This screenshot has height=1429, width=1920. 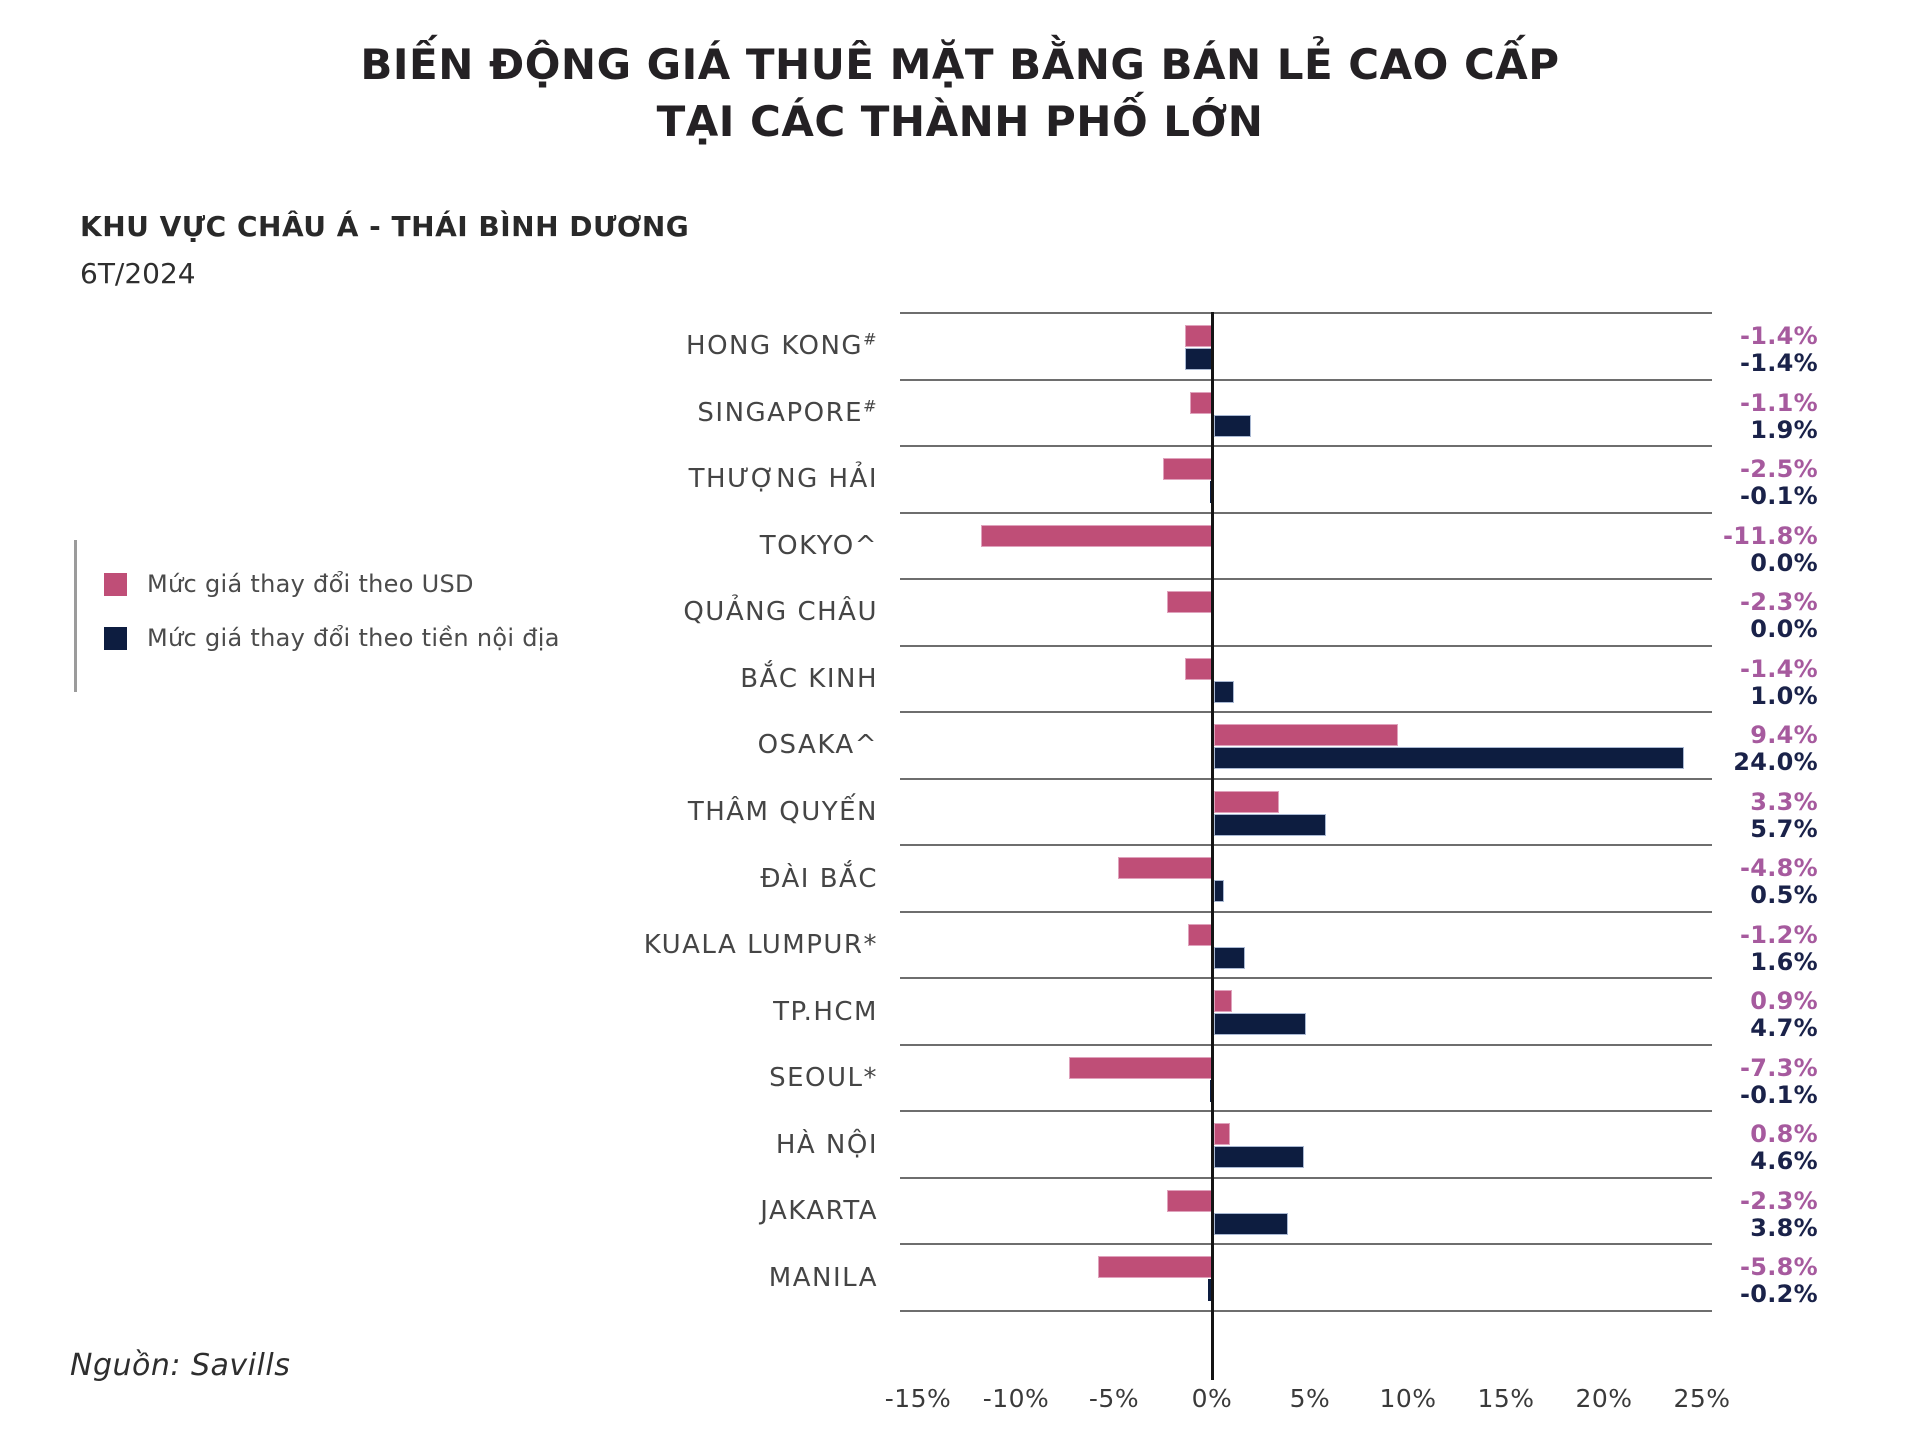 I want to click on x-axis-tick-label: 0%, so click(x=1212, y=1398).